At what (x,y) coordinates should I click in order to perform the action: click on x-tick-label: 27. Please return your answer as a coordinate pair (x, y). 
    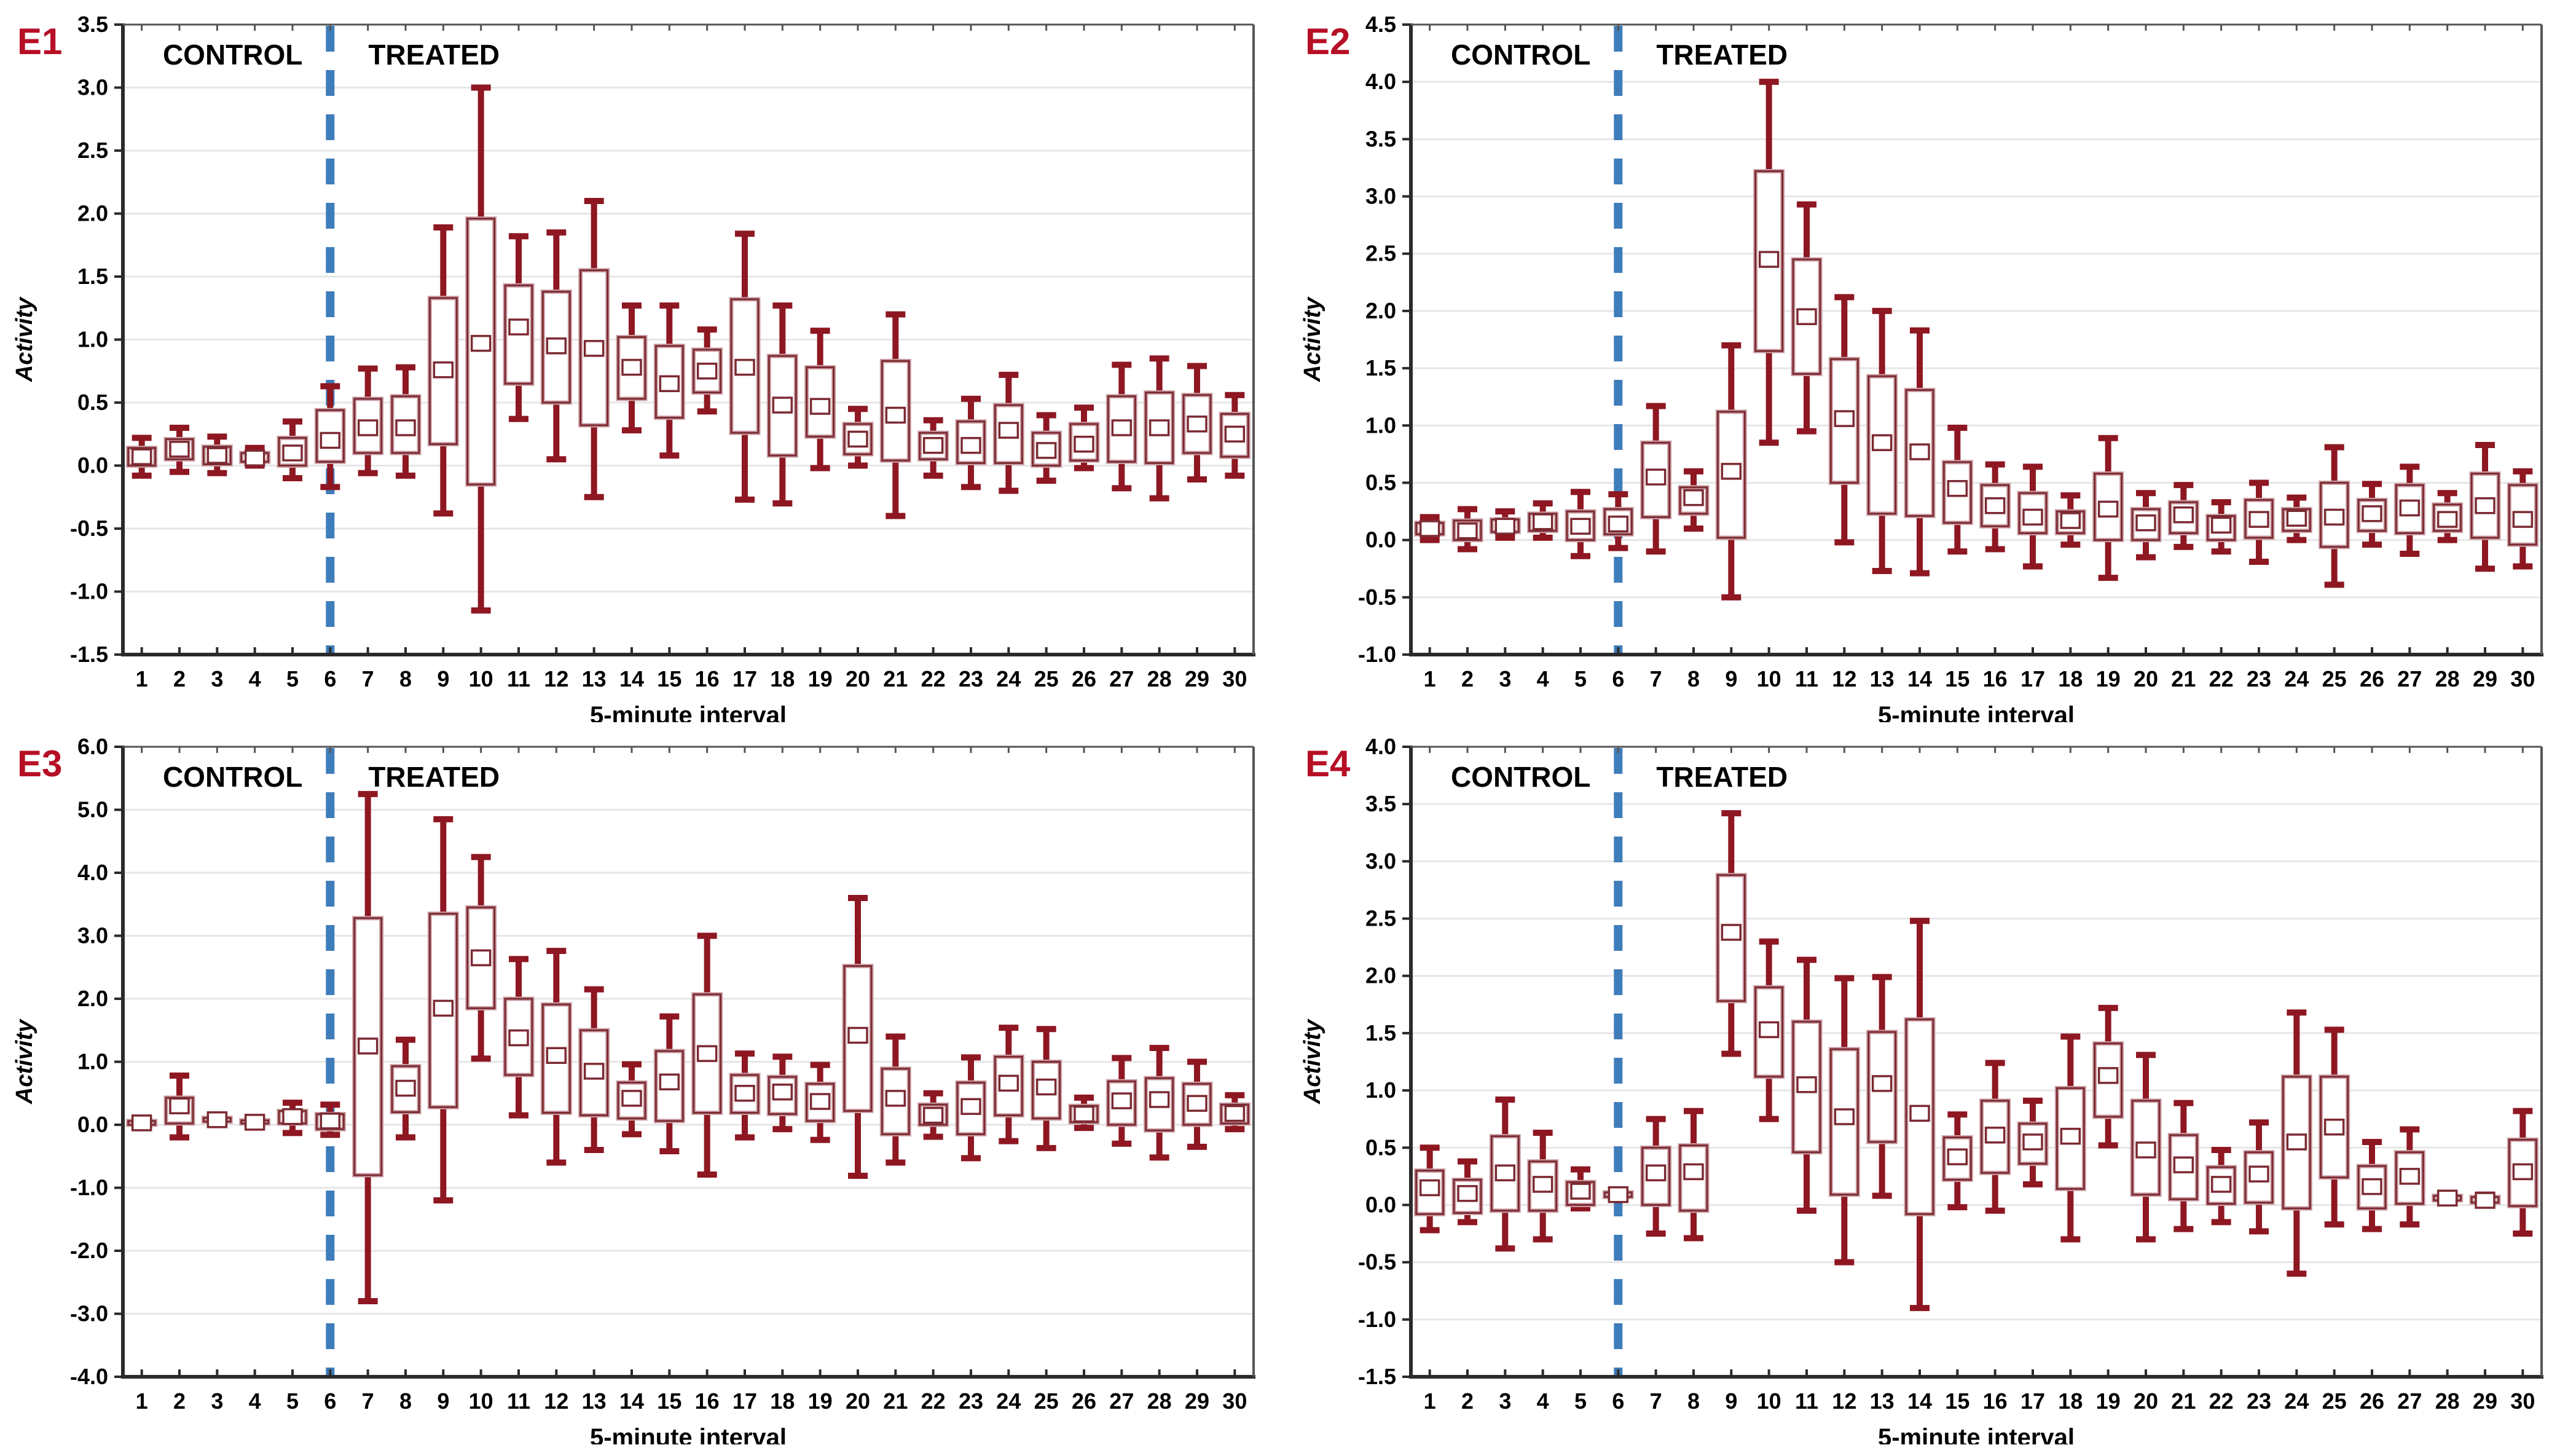
    Looking at the image, I should click on (1121, 1401).